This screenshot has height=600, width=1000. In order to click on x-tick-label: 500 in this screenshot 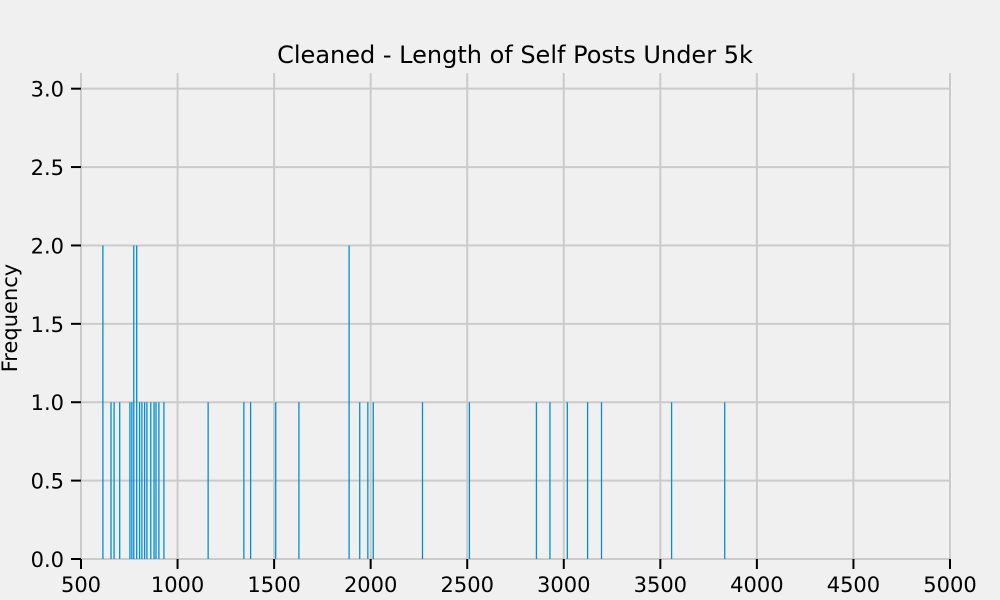, I will do `click(81, 585)`.